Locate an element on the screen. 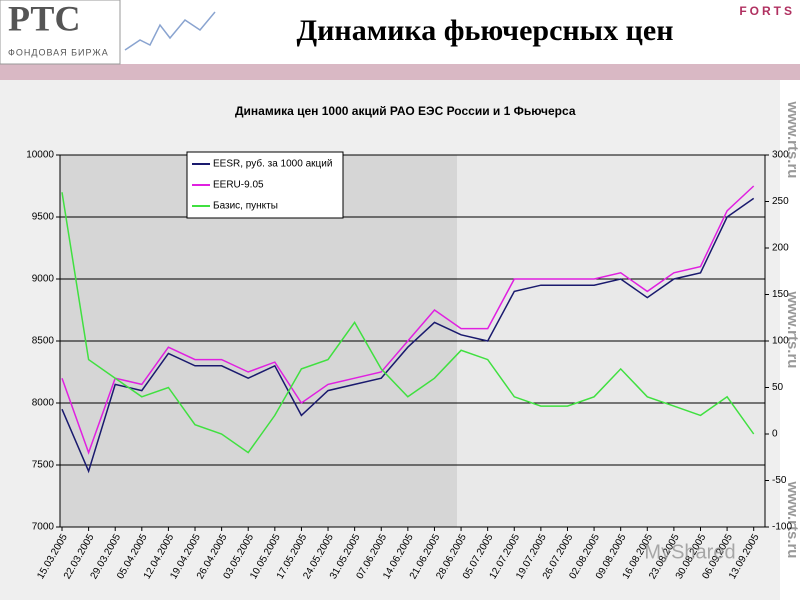  logo: РТС is located at coordinates (44, 19).